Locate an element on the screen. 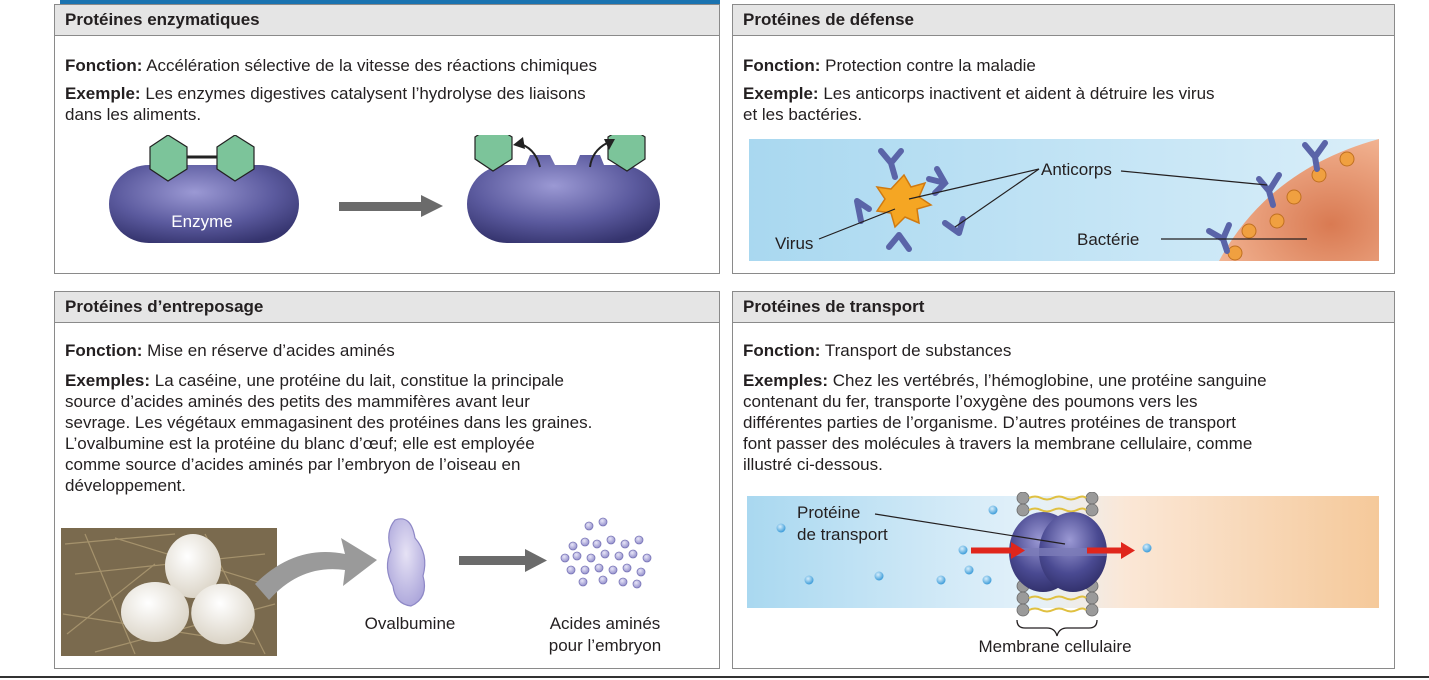 This screenshot has width=1429, height=680. example-line-2: et les bactéries. is located at coordinates (803, 114).